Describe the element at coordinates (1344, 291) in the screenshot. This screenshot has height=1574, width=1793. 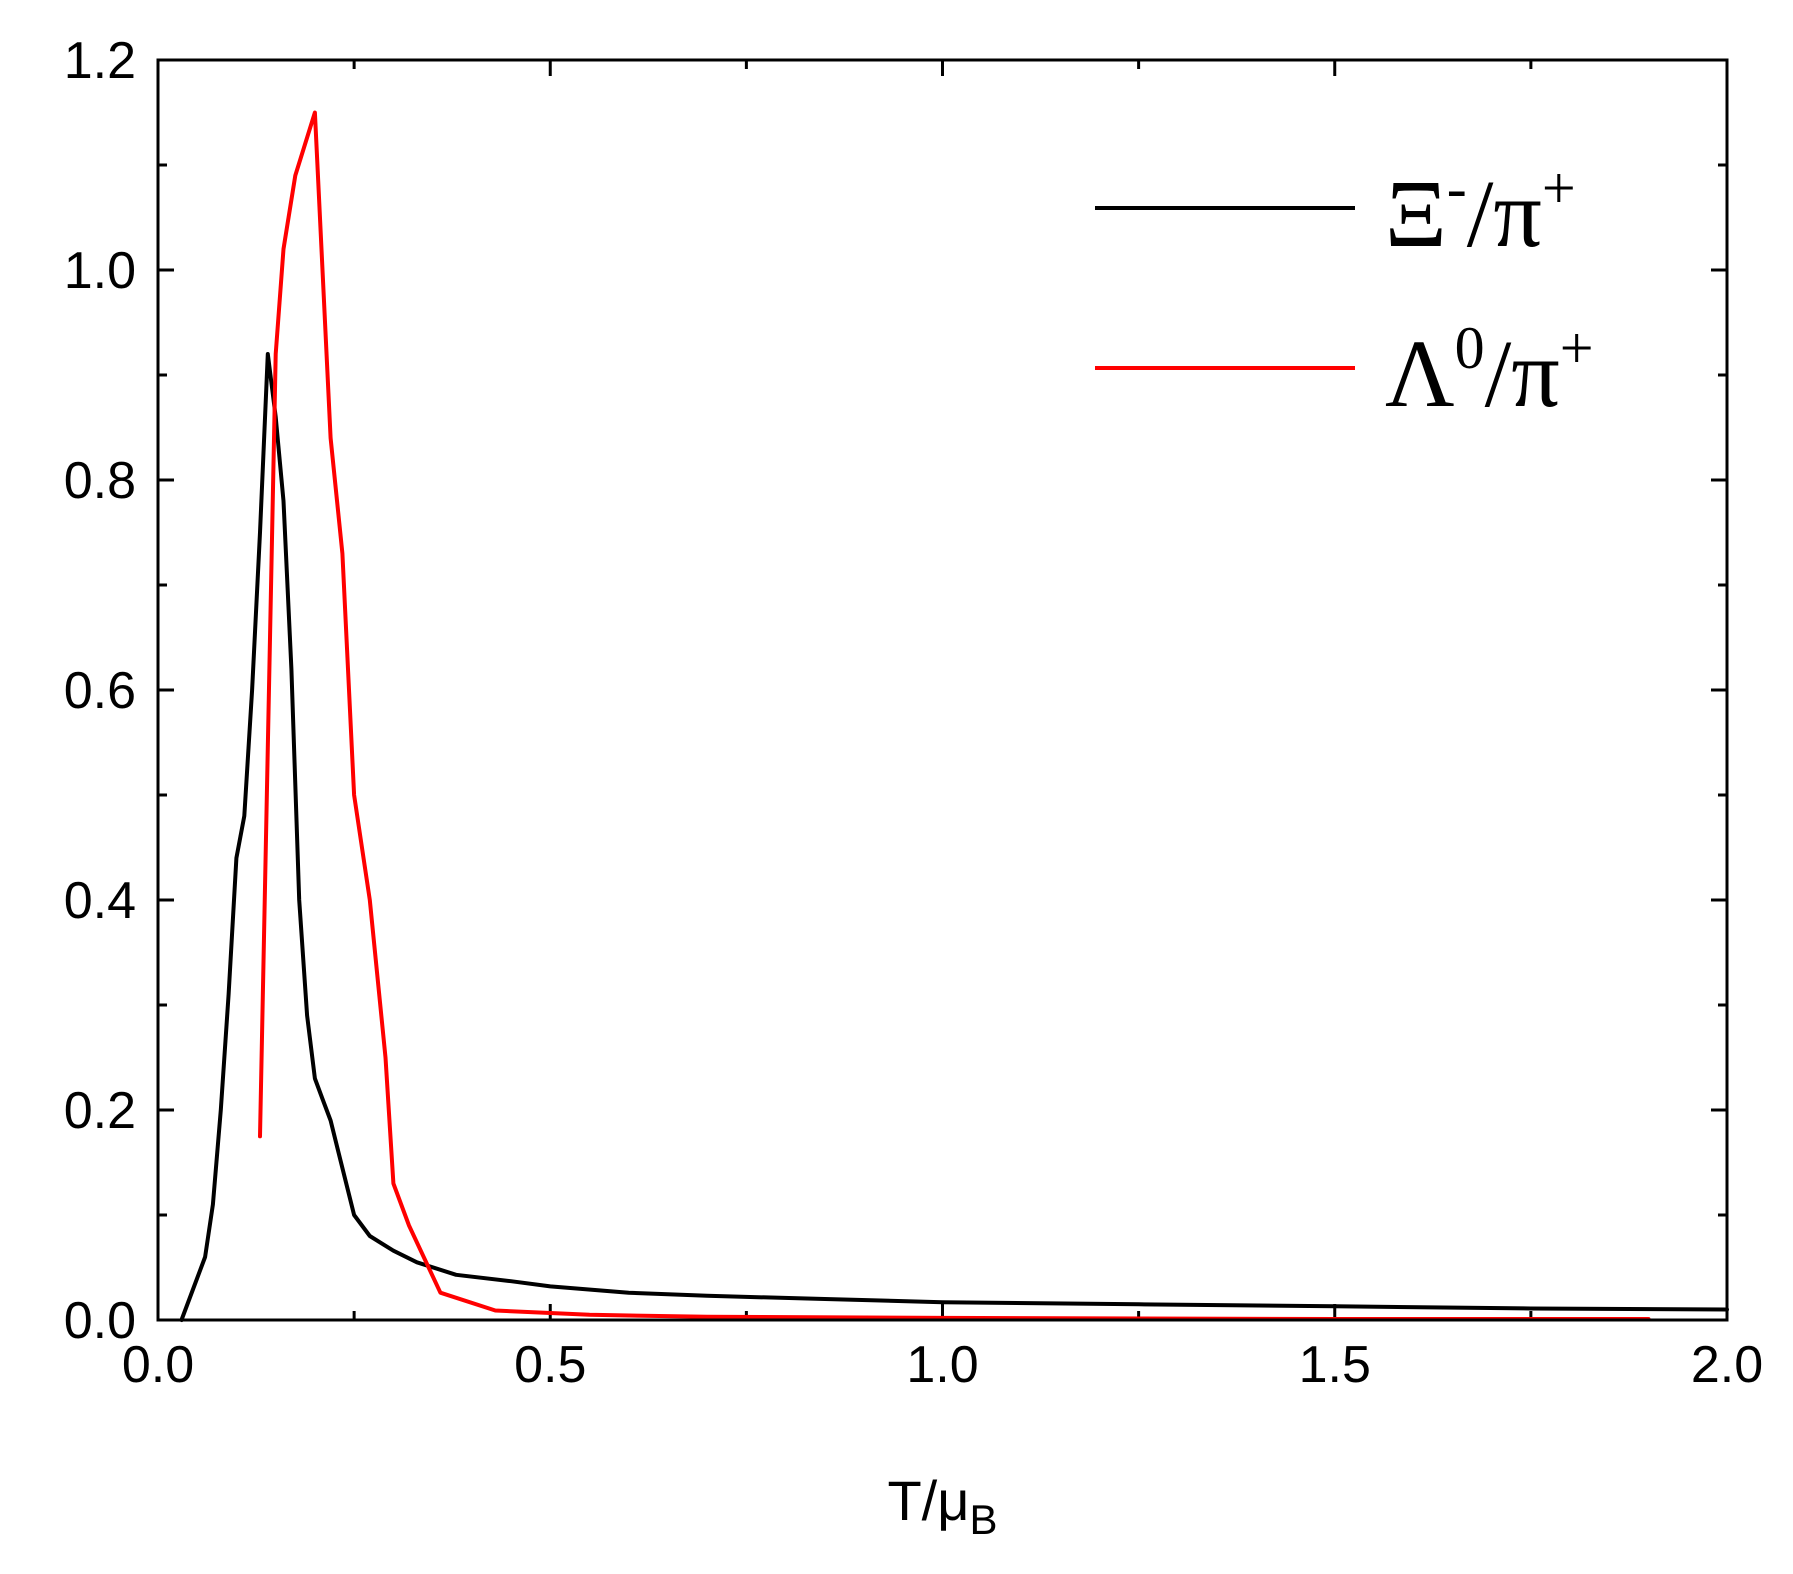
I see `legend: Ξ-/π+ Λ0/π+` at that location.